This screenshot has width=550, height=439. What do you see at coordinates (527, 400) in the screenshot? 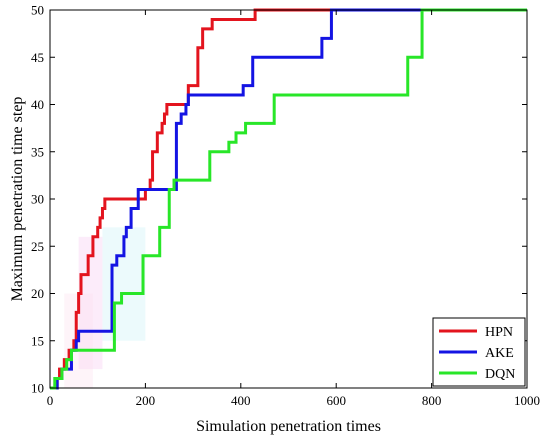
I see `x-tick-label: 1000` at bounding box center [527, 400].